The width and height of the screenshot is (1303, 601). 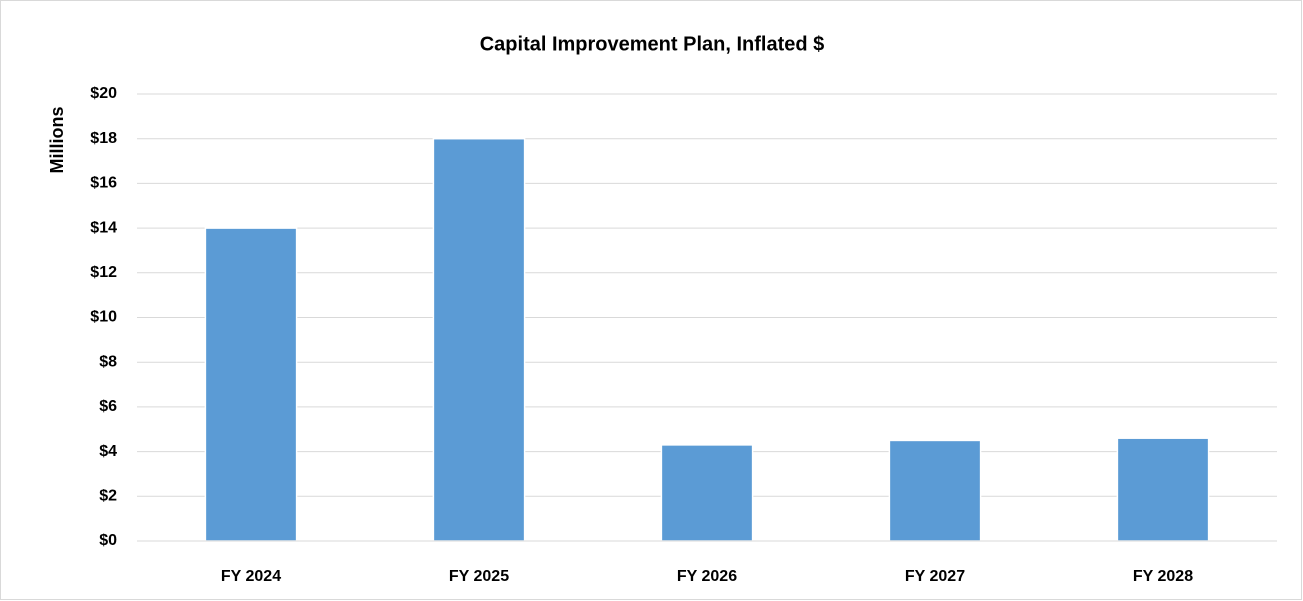 I want to click on x-tick-label: FY 2026, so click(x=707, y=576).